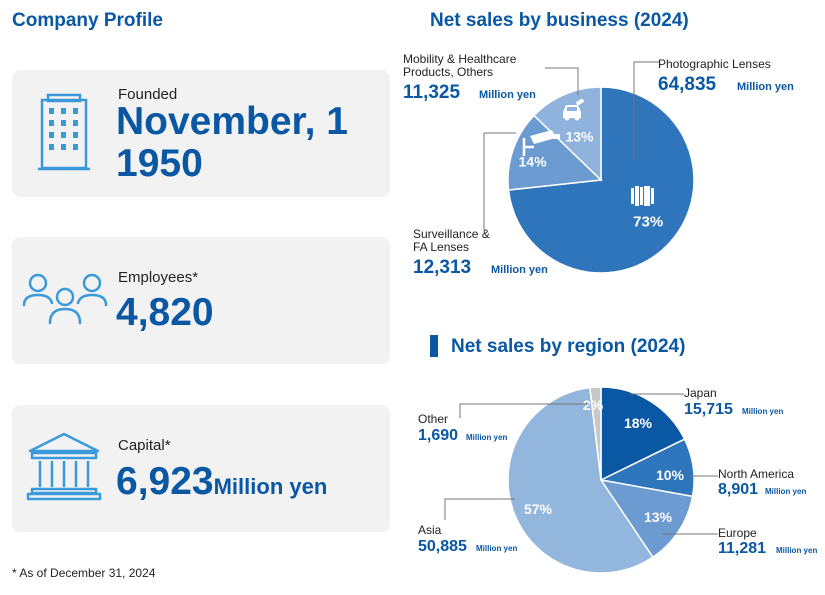 This screenshot has height=595, width=825. Describe the element at coordinates (538, 509) in the screenshot. I see `region-pct-3: 57%` at that location.